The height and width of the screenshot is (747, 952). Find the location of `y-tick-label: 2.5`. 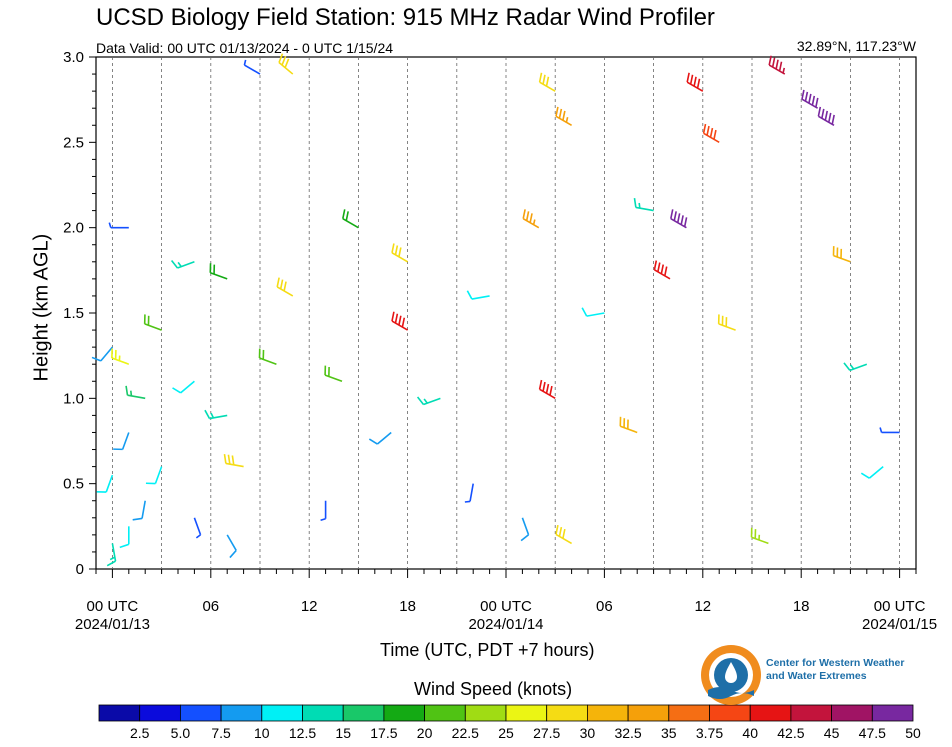

y-tick-label: 2.5 is located at coordinates (73, 142).